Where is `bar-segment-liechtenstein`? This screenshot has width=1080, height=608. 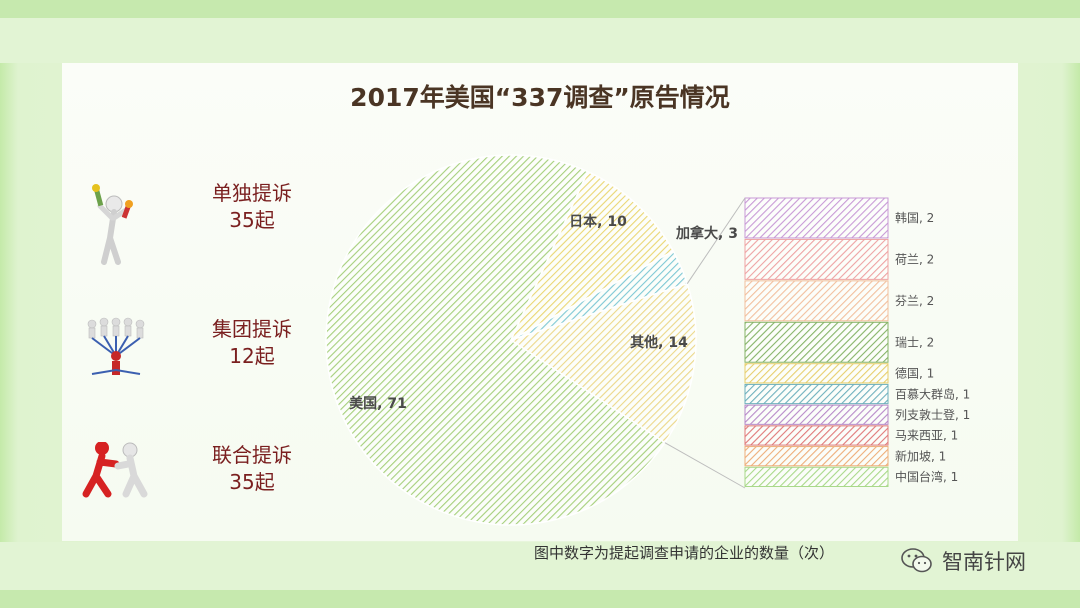
bar-segment-liechtenstein is located at coordinates (816, 414).